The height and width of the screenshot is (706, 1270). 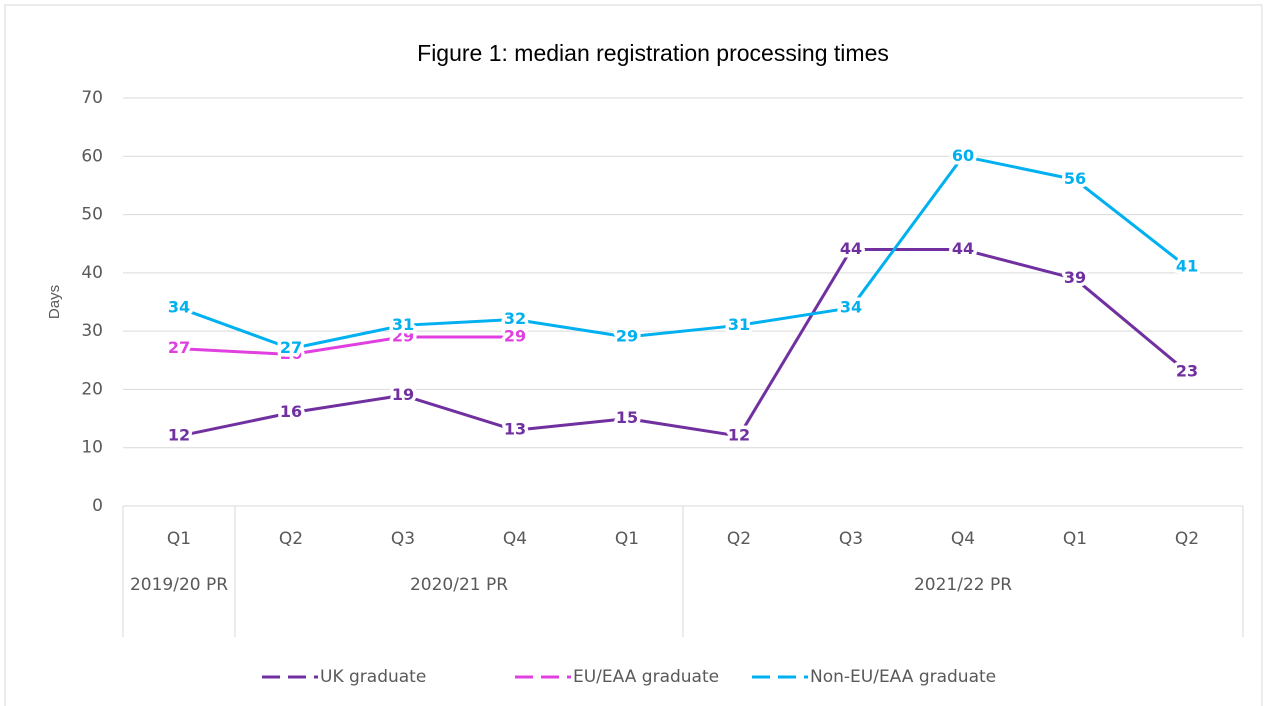 What do you see at coordinates (963, 155) in the screenshot?
I see `data-label: 60` at bounding box center [963, 155].